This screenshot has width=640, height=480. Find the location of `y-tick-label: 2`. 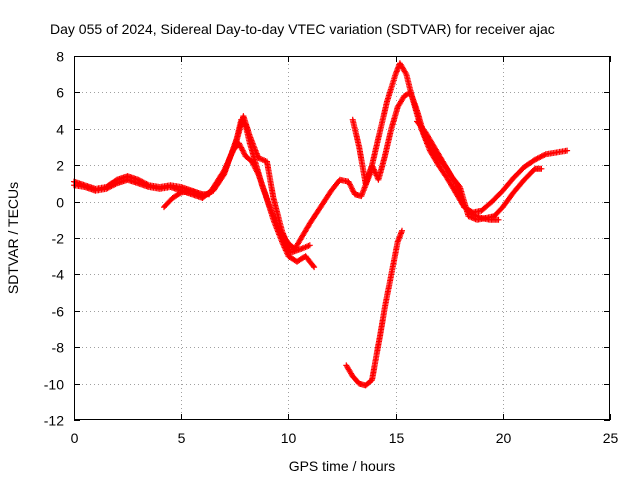

y-tick-label: 2 is located at coordinates (60, 166).